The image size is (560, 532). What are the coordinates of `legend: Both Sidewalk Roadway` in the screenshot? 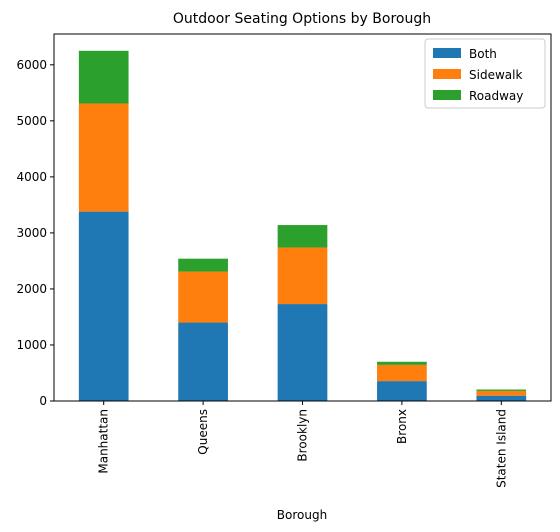 It's located at (485, 73).